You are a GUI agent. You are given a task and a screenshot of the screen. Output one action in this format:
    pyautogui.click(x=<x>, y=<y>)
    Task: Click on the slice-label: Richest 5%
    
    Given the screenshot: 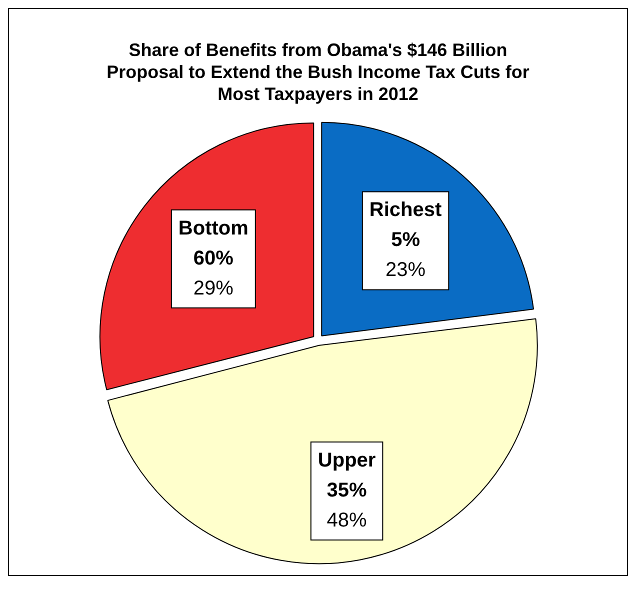 What is the action you would take?
    pyautogui.click(x=405, y=225)
    